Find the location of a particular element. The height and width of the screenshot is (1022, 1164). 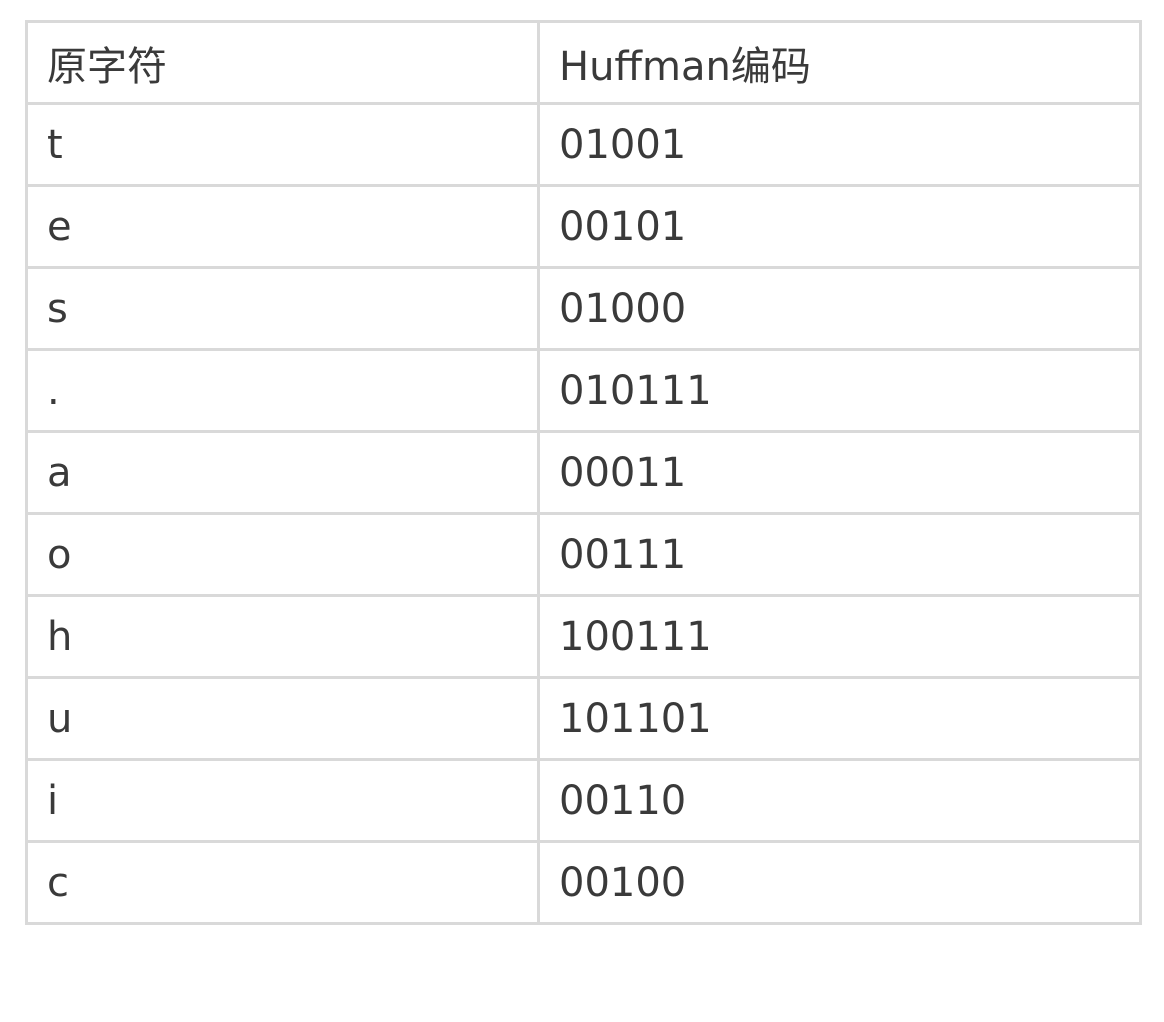

cell-code: 00011 is located at coordinates (839, 472).